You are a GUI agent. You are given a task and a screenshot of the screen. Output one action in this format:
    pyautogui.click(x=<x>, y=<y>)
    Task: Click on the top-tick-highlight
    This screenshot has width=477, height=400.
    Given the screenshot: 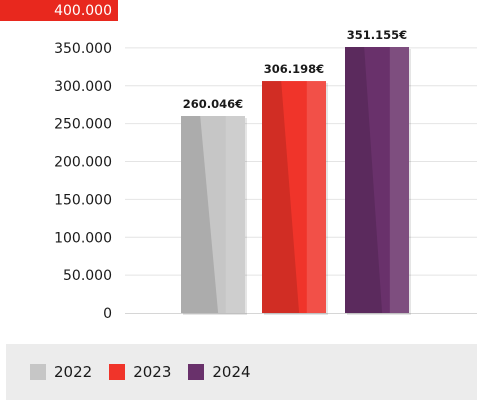 What is the action you would take?
    pyautogui.click(x=59, y=10)
    